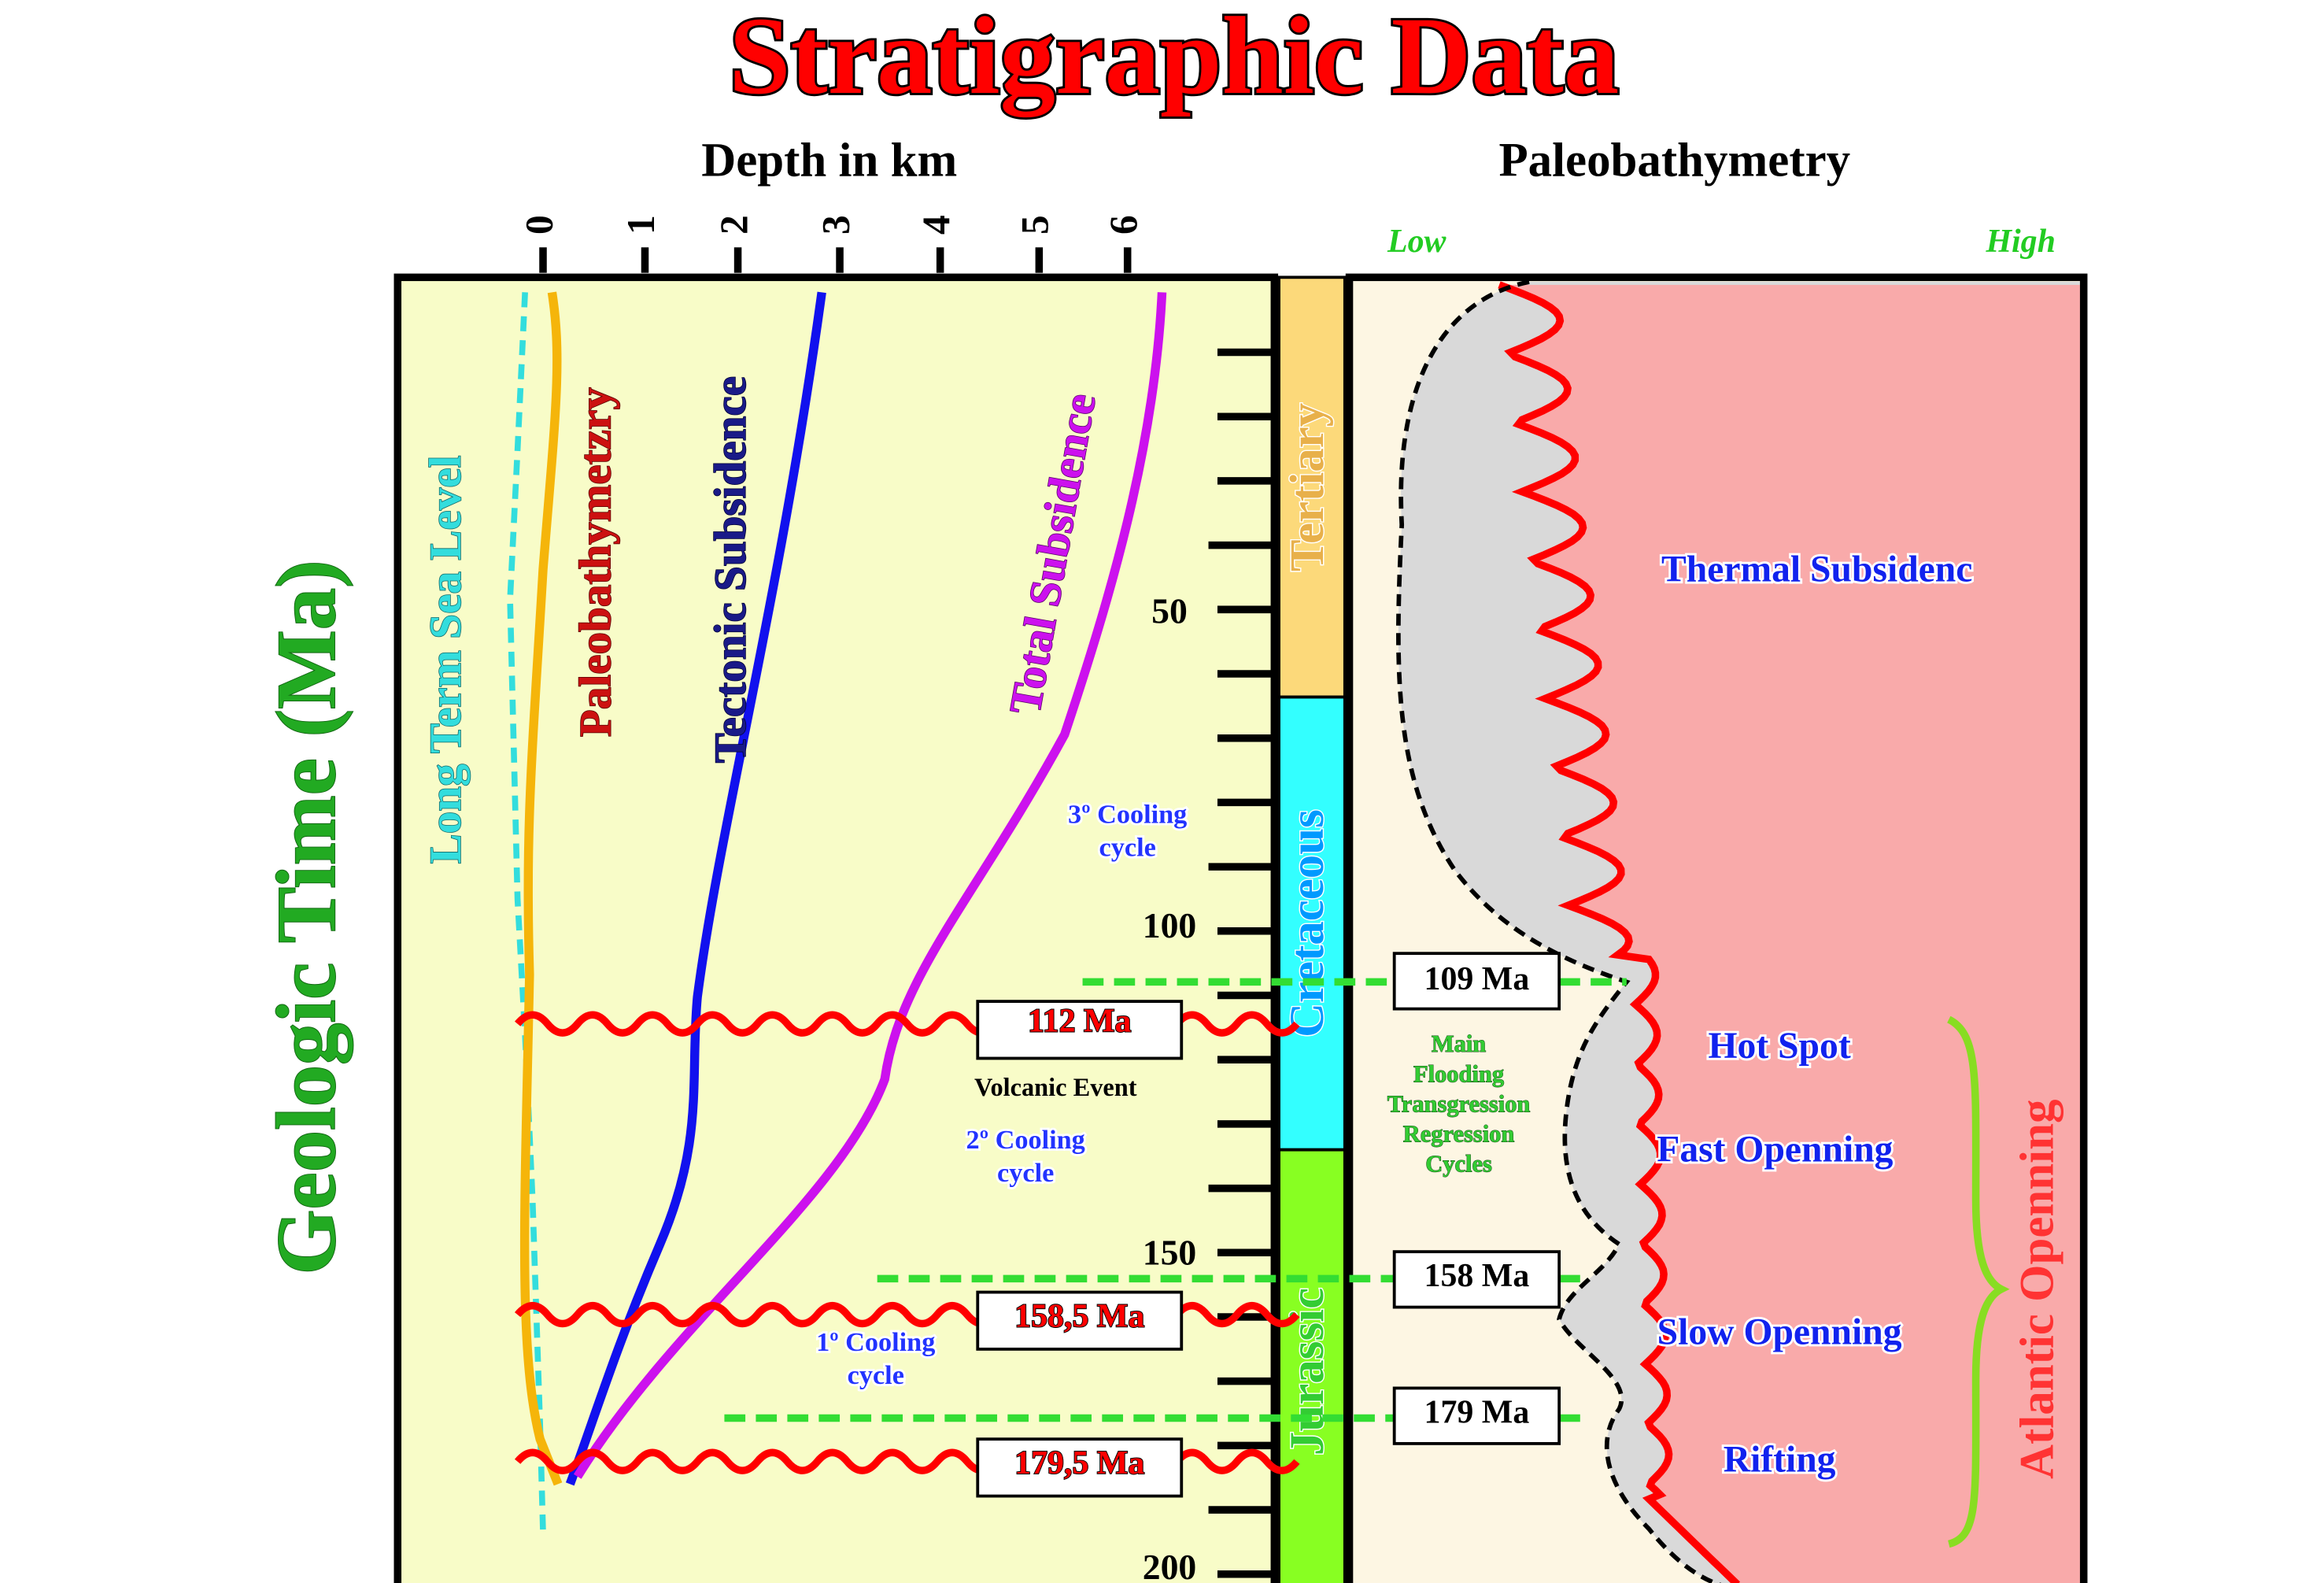  What do you see at coordinates (1459, 1043) in the screenshot?
I see `flooding-label: Main` at bounding box center [1459, 1043].